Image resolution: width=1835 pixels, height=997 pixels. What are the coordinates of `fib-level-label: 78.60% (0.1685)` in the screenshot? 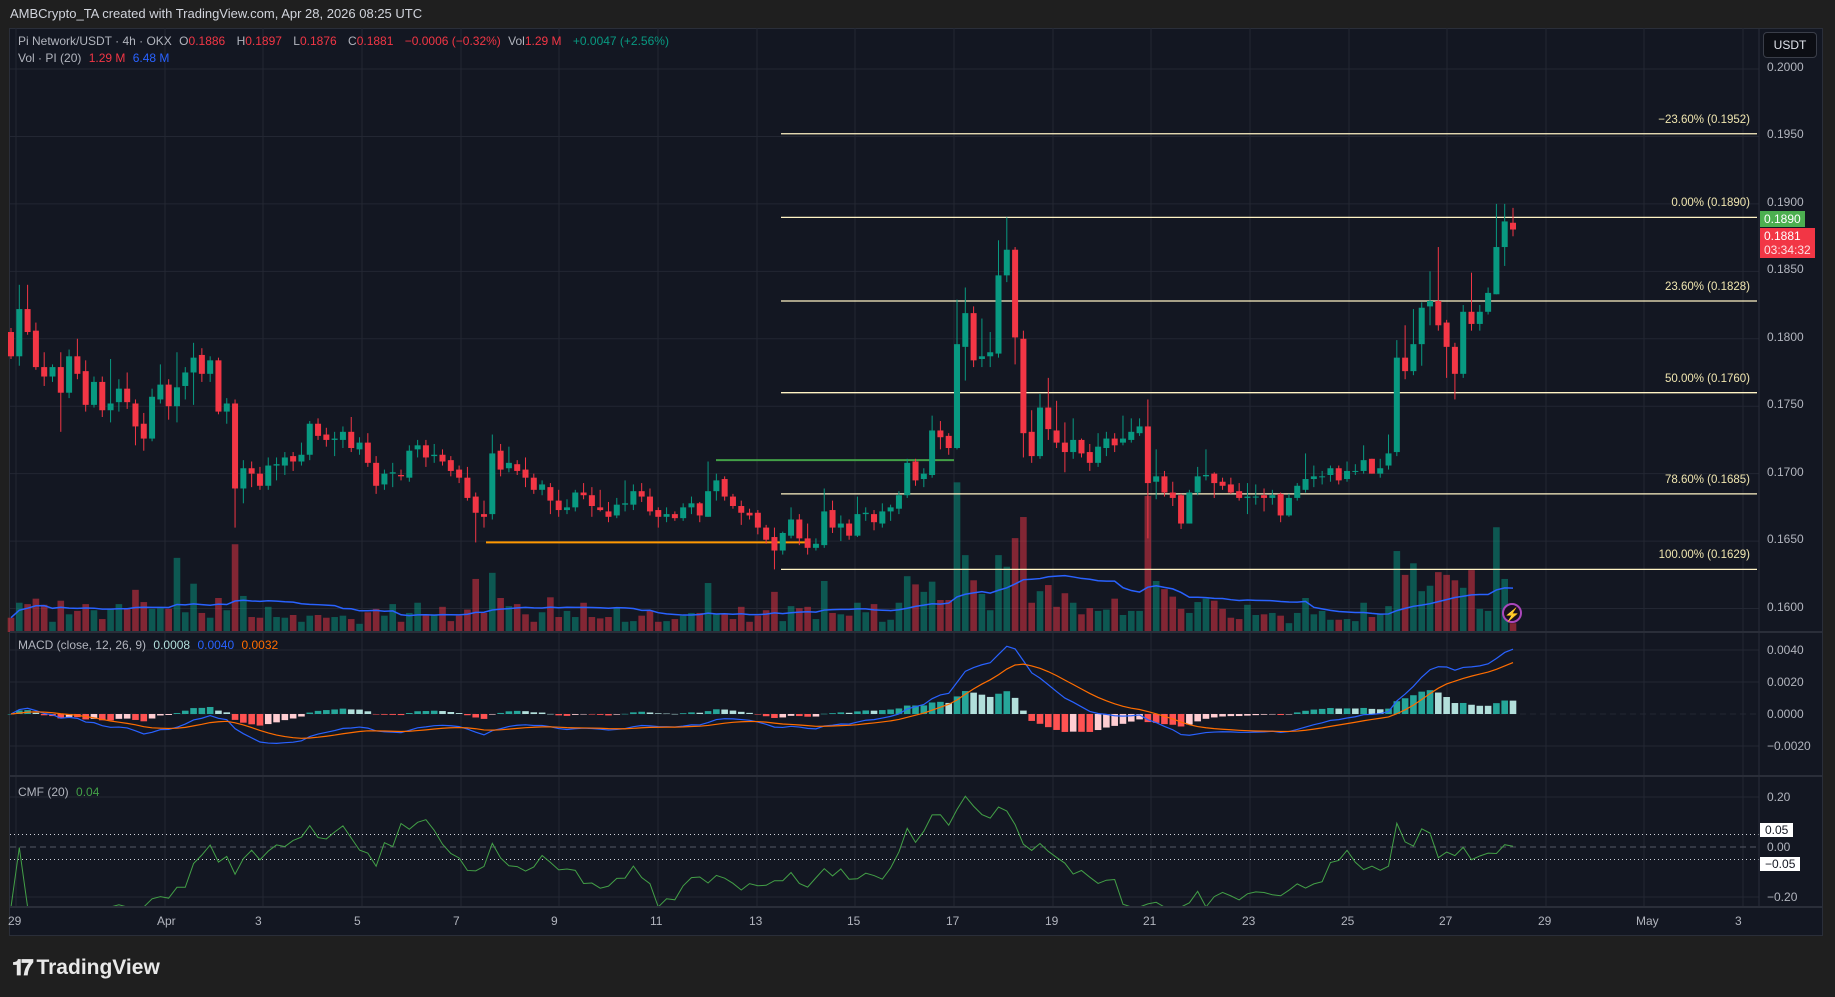 It's located at (1707, 479).